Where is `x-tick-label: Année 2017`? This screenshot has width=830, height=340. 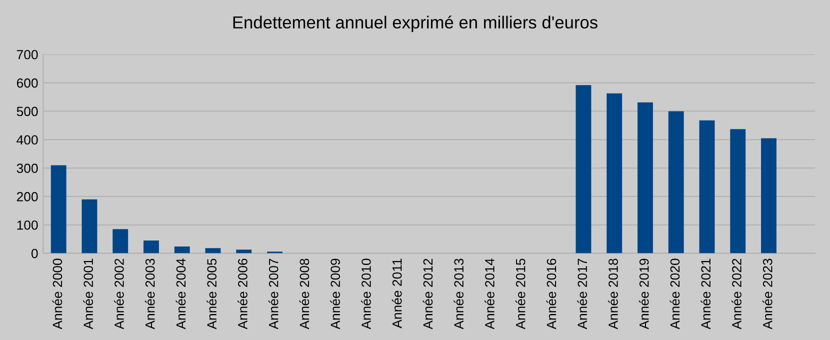
x-tick-label: Année 2017 is located at coordinates (582, 294).